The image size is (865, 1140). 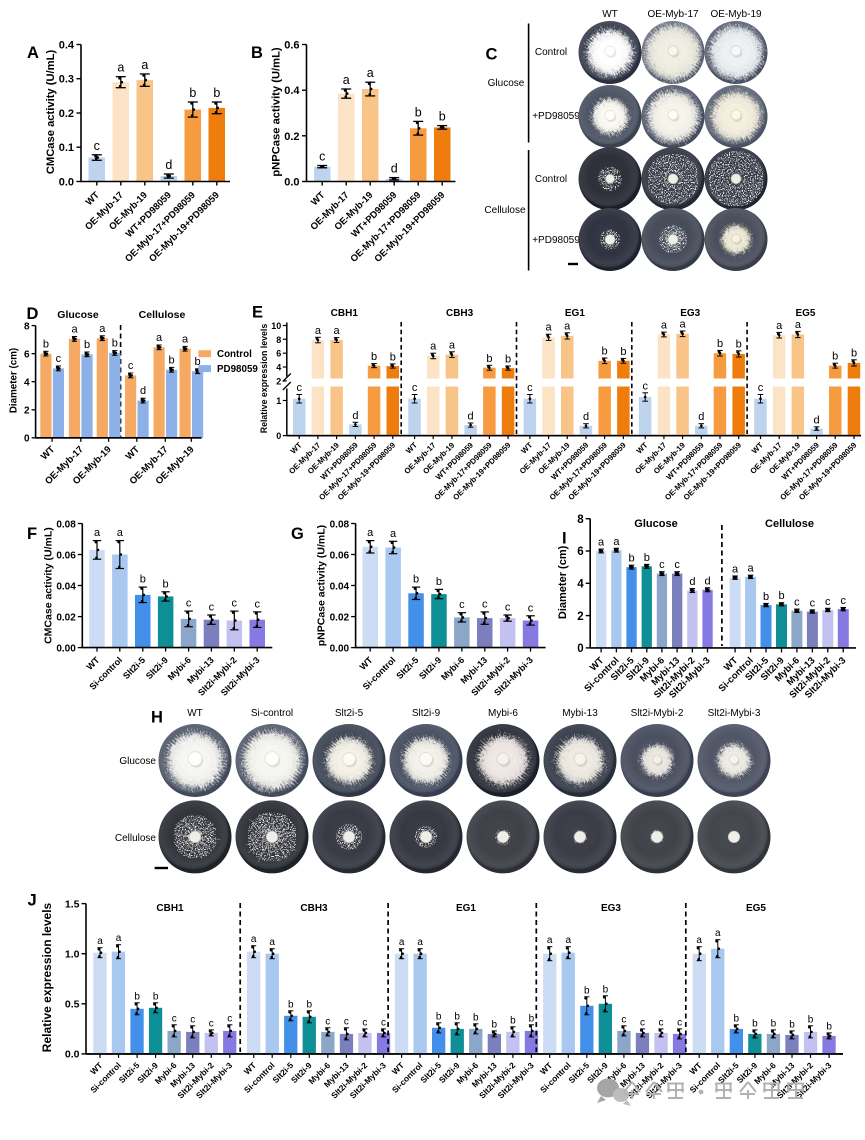 I want to click on svg-text: 0, so click(x=27, y=439).